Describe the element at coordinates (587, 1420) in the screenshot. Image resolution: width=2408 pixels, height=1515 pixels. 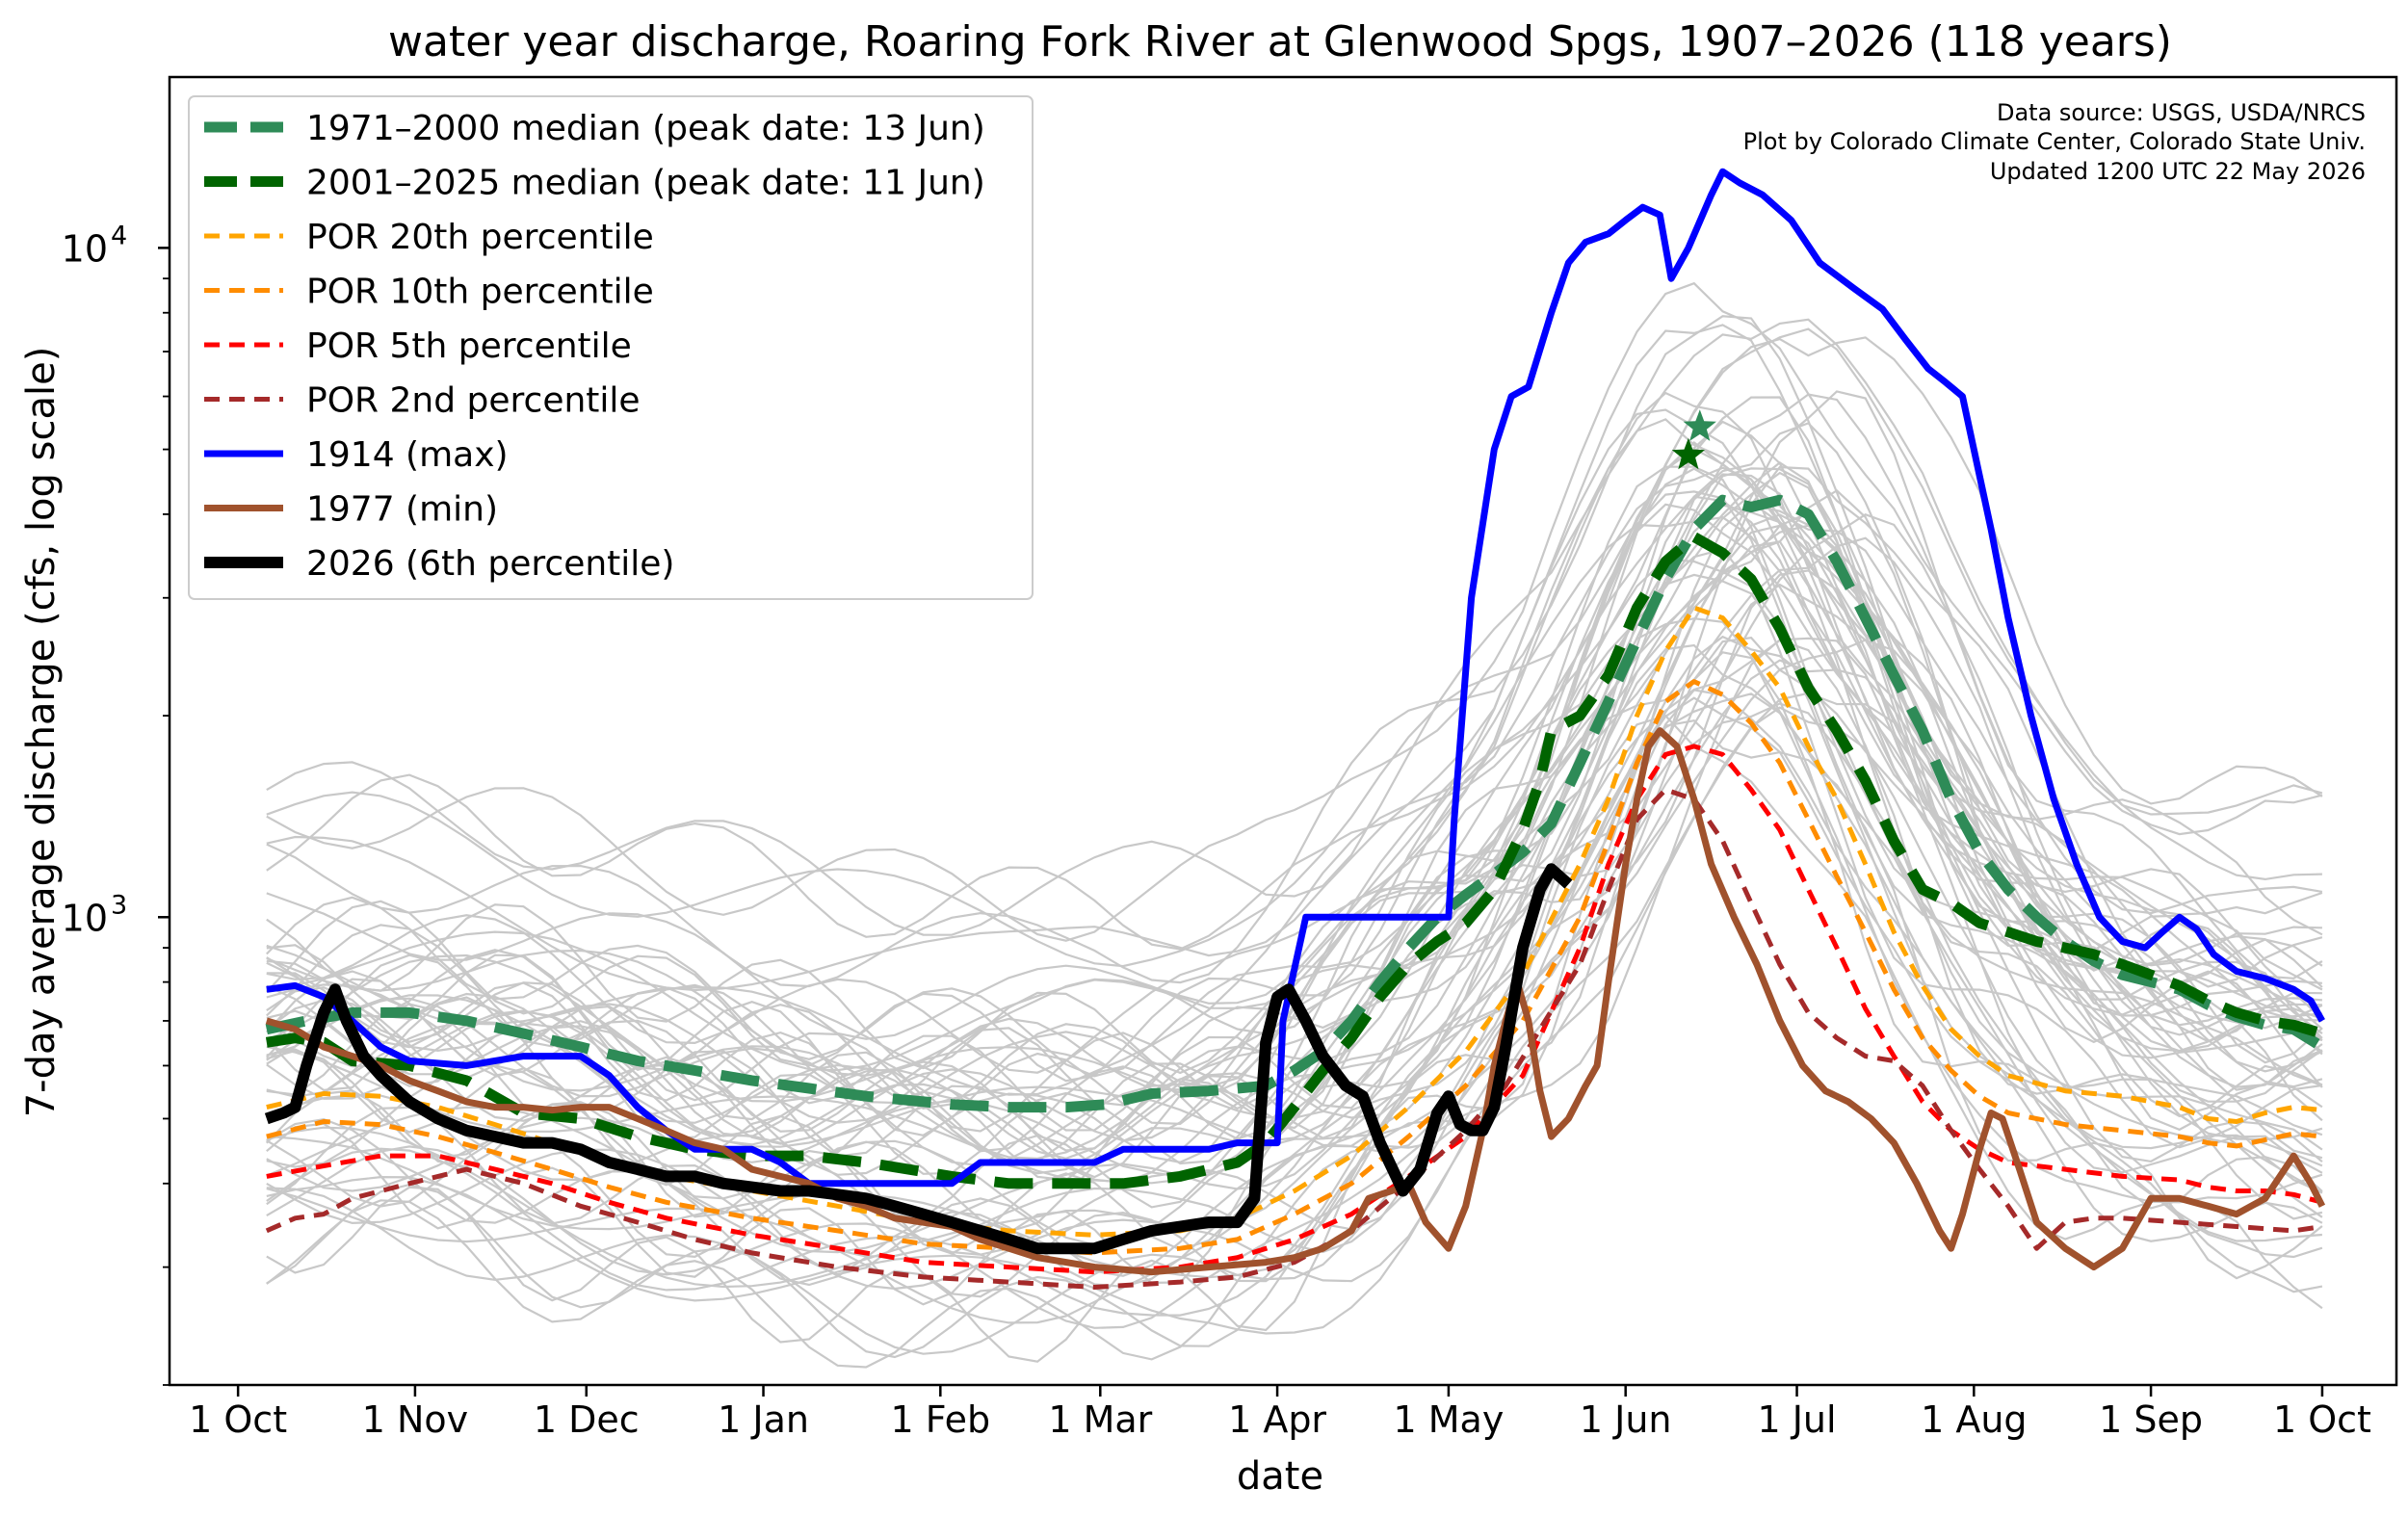
I see `x-tick-label: 1 Dec` at that location.